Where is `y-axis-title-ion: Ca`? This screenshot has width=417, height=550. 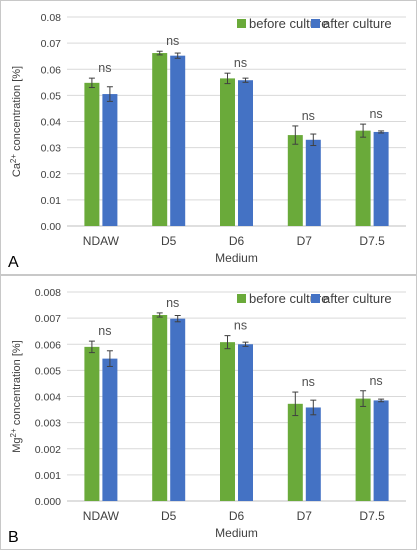
y-axis-title-ion: Ca is located at coordinates (17, 169).